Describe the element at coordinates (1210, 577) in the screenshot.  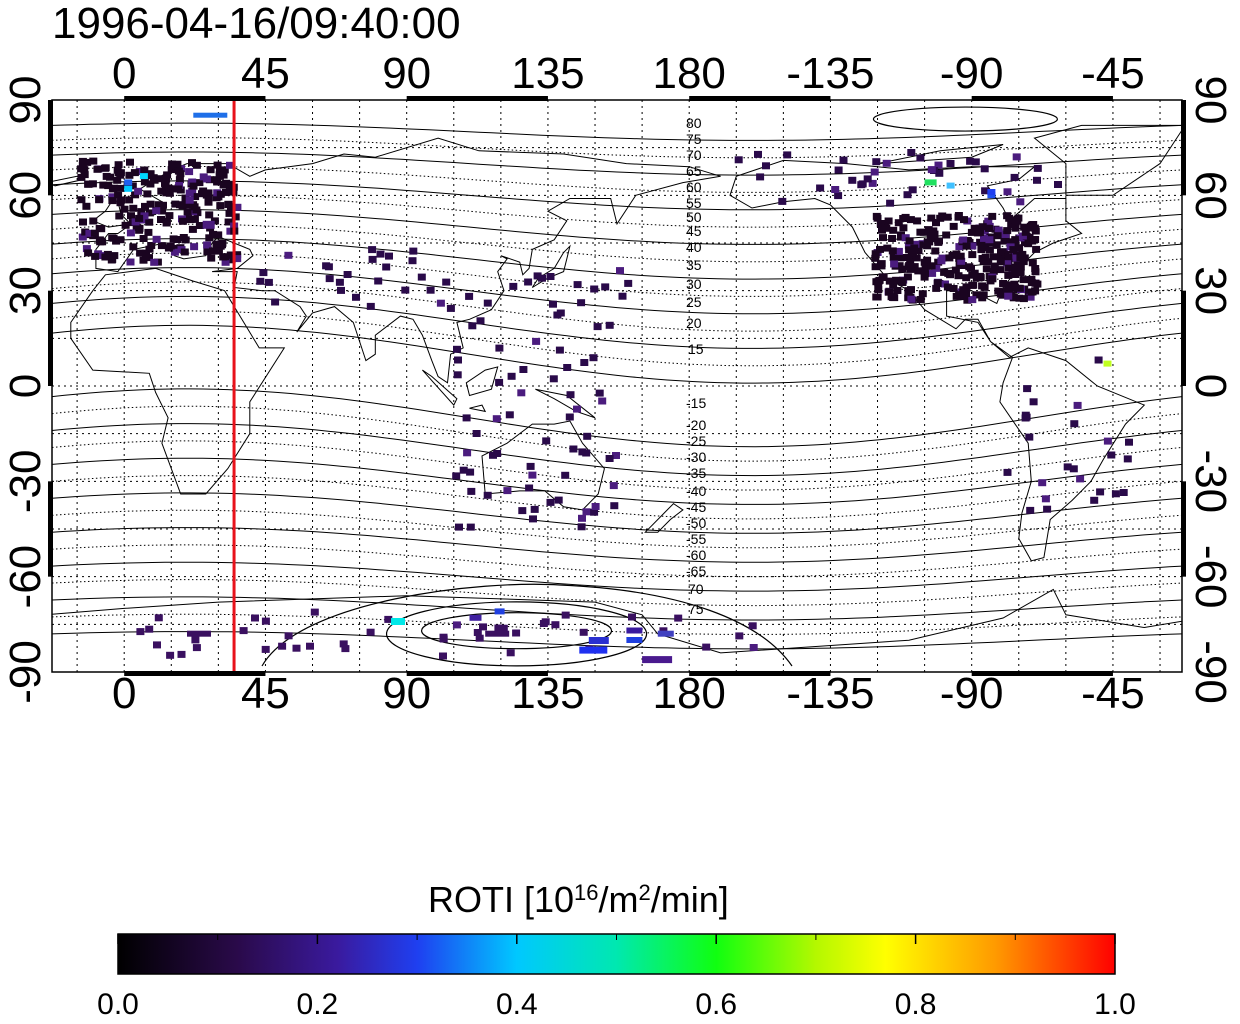
I see `lat-tick-label: -60` at that location.